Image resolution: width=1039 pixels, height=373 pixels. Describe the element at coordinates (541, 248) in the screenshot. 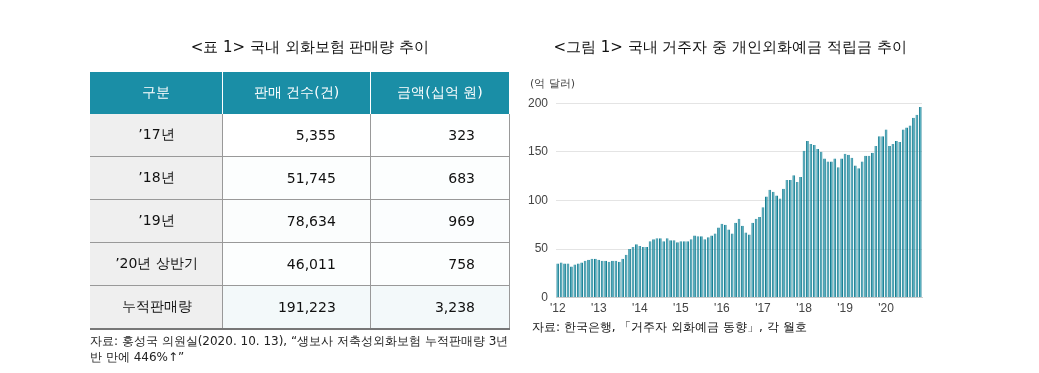

I see `y-tick-label: 50` at that location.